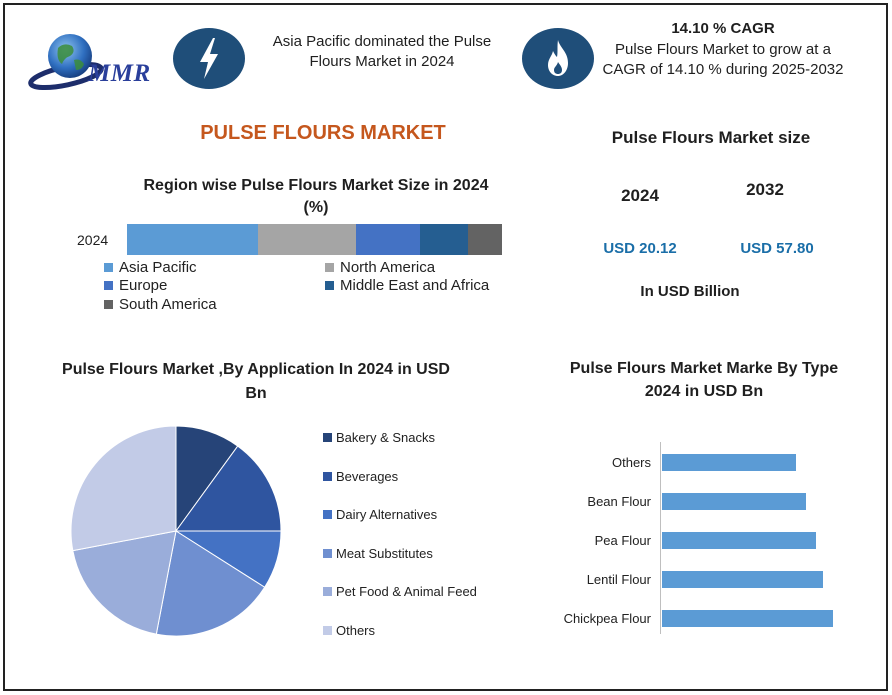 Image resolution: width=892 pixels, height=695 pixels. What do you see at coordinates (123, 488) in the screenshot?
I see `pie-slice-others` at bounding box center [123, 488].